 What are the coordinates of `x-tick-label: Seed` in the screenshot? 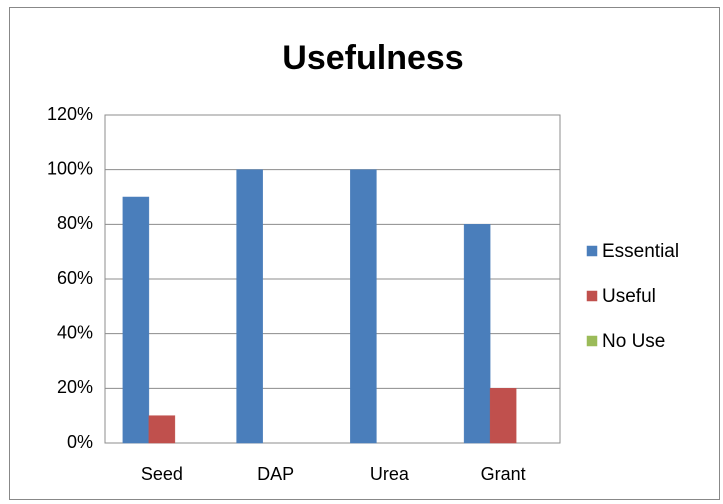 It's located at (162, 474).